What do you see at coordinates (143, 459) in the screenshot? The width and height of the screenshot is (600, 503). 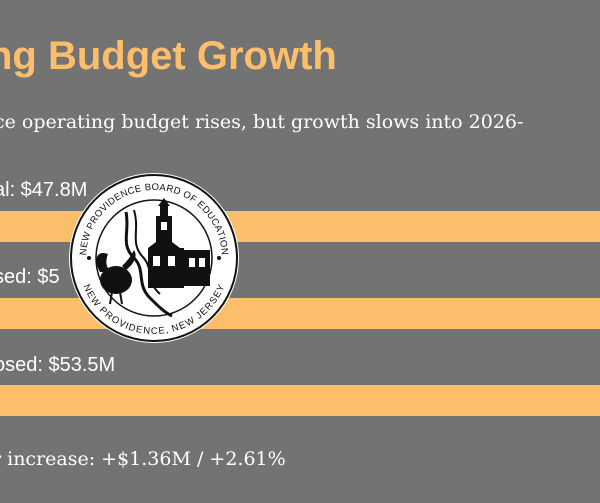 I see `increase-summary: r increase: +$1.36M / +2.61%` at bounding box center [143, 459].